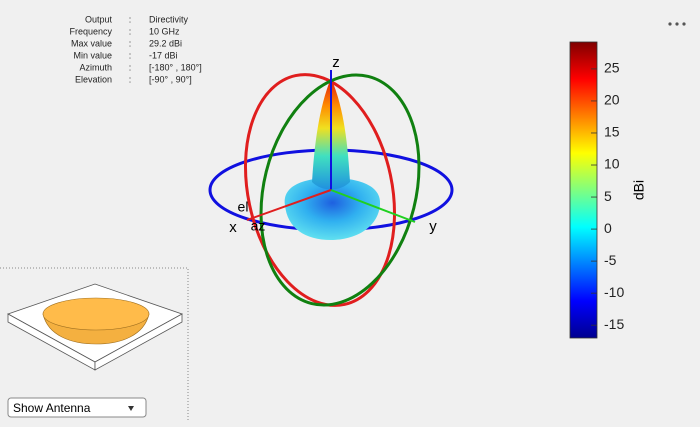  What do you see at coordinates (289, 205) in the screenshot?
I see `x-axis` at bounding box center [289, 205].